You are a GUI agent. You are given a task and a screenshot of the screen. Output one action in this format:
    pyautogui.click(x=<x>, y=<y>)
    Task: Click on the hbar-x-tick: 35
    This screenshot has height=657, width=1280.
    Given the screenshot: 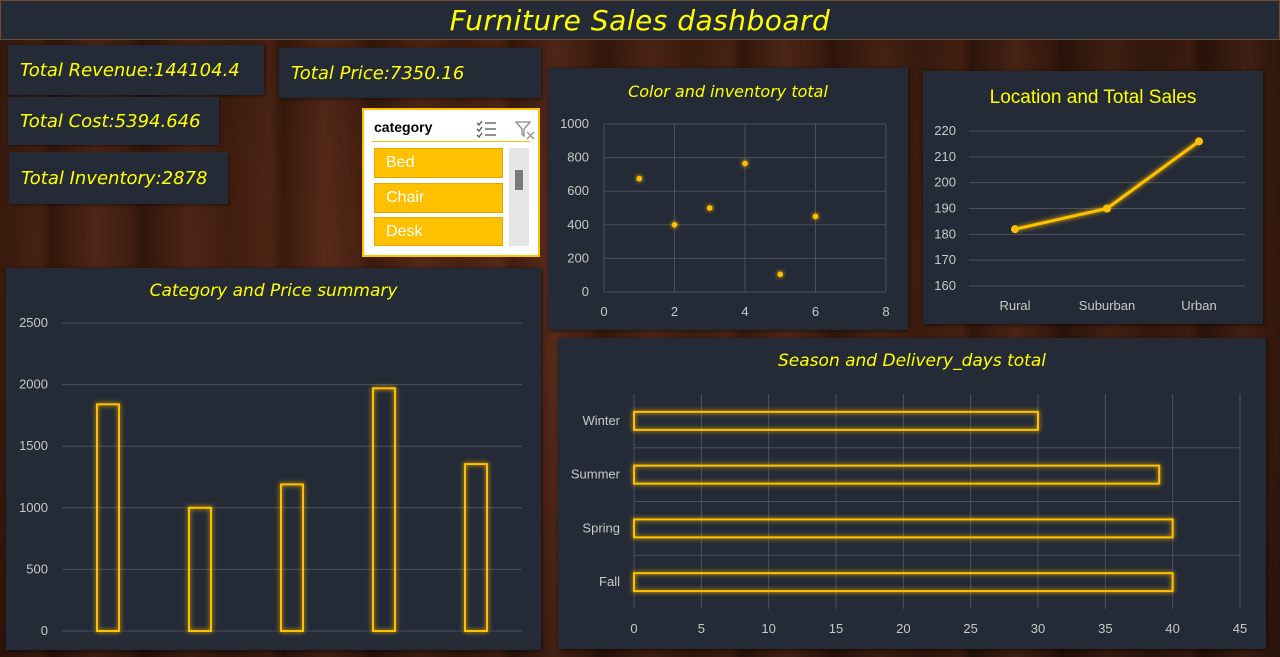 What is the action you would take?
    pyautogui.click(x=1105, y=628)
    